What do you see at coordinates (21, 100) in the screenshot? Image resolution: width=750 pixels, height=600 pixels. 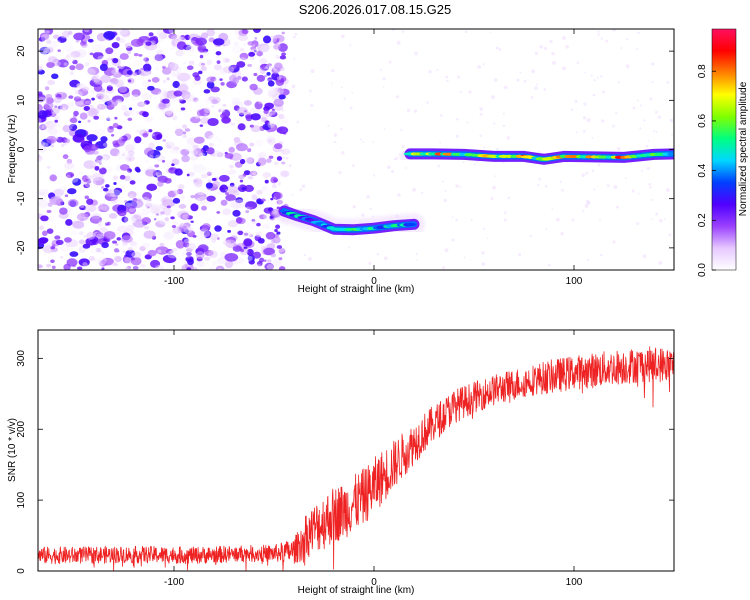 I see `y-tick-label: 10` at bounding box center [21, 100].